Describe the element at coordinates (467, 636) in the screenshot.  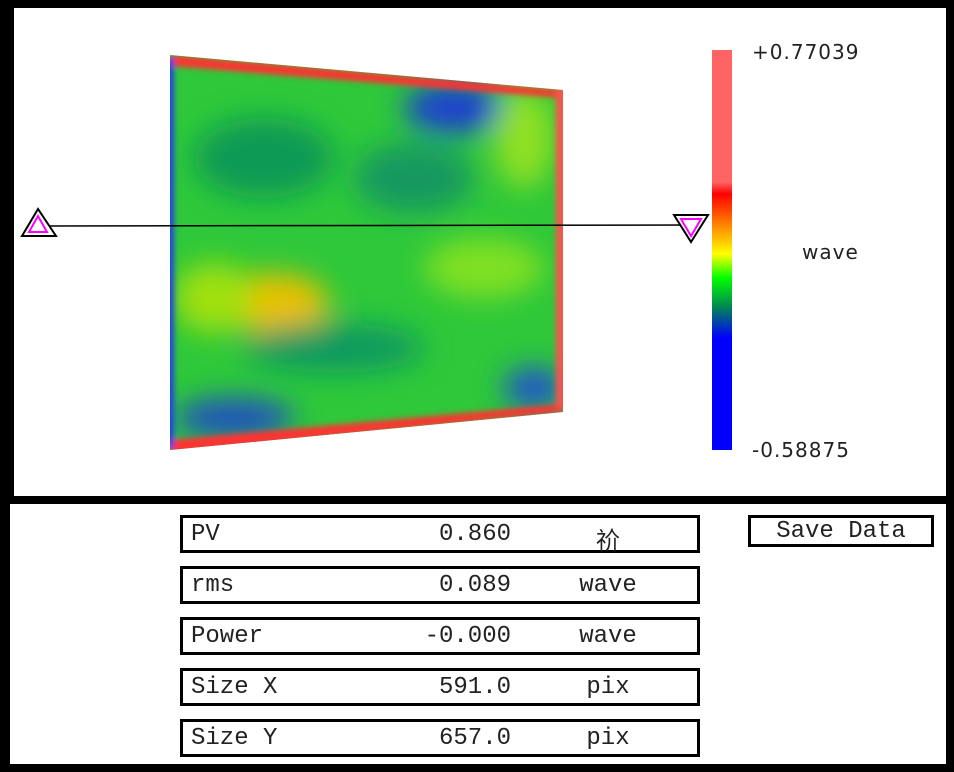
I see `stat-value: -0.000` at that location.